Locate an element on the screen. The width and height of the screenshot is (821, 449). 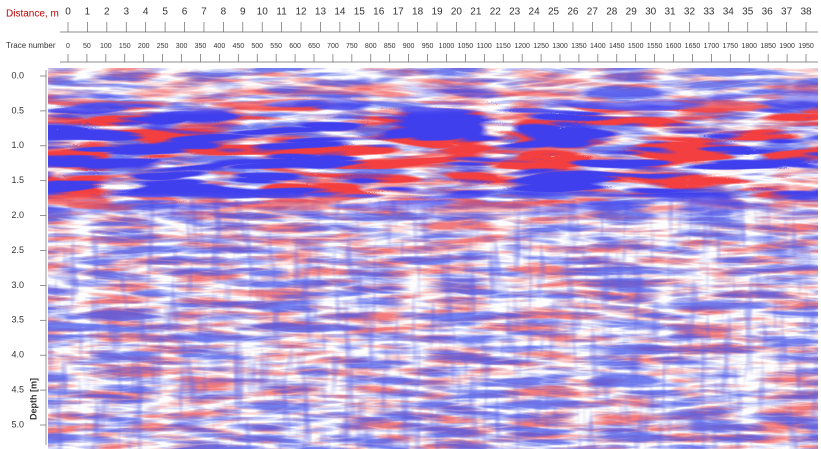
x2-tick-label: 750 is located at coordinates (352, 46).